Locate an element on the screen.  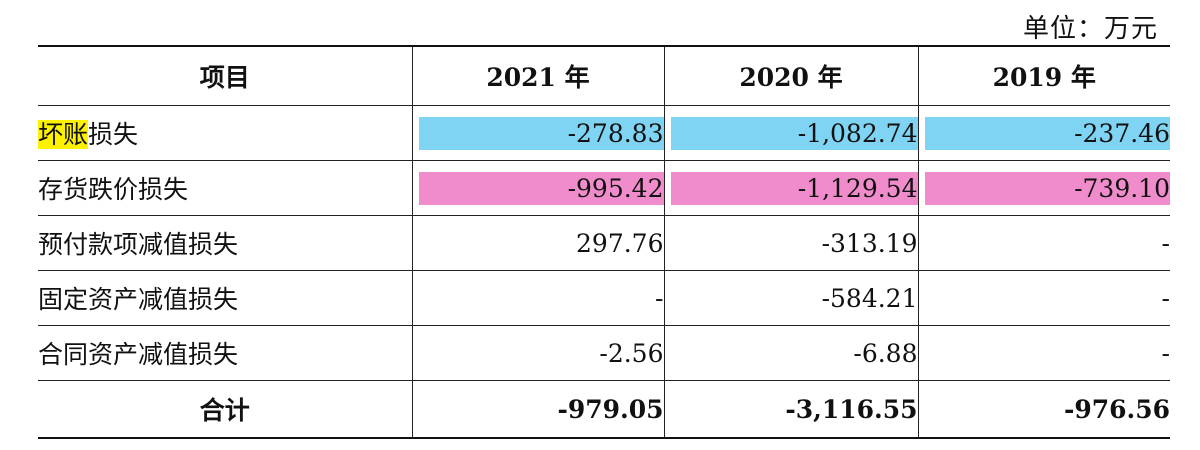
table-row: 坏账损失 -278.83 -1,082.74 -237.46 is located at coordinates (604, 133).